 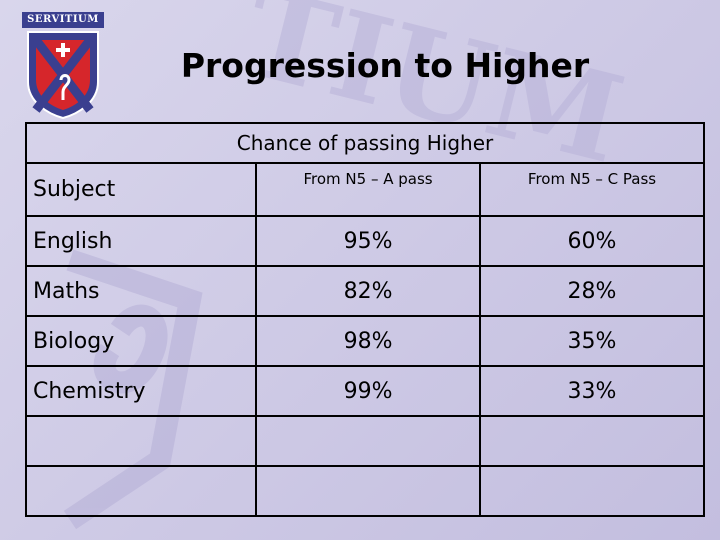 What do you see at coordinates (141, 189) in the screenshot?
I see `subject-column-header: Subject` at bounding box center [141, 189].